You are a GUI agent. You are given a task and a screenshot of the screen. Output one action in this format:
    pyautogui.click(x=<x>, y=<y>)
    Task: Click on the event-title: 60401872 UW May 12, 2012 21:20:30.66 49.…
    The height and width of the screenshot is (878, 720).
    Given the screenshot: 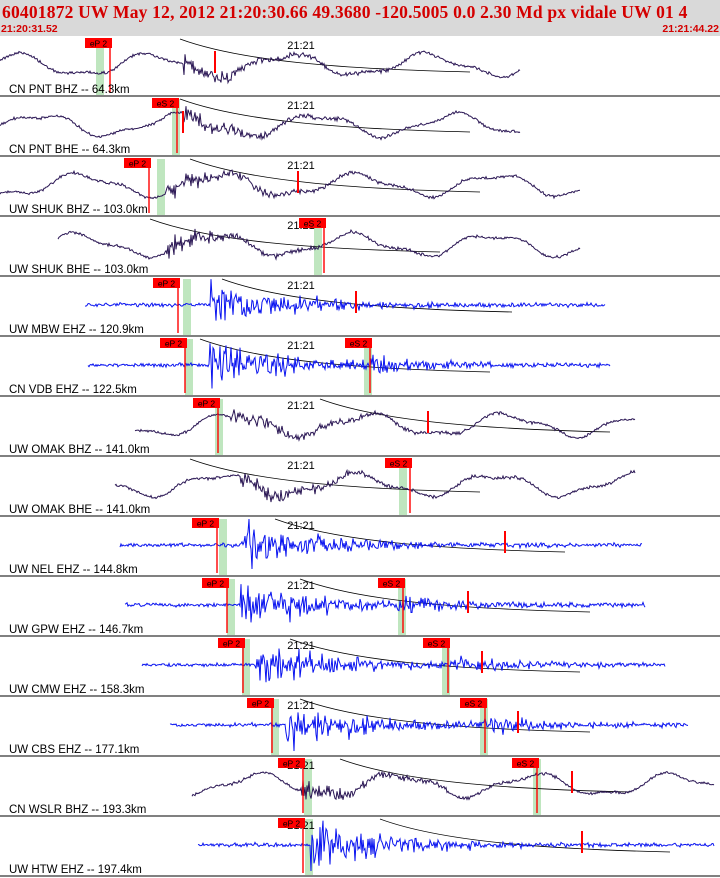 What is the action you would take?
    pyautogui.click(x=345, y=12)
    